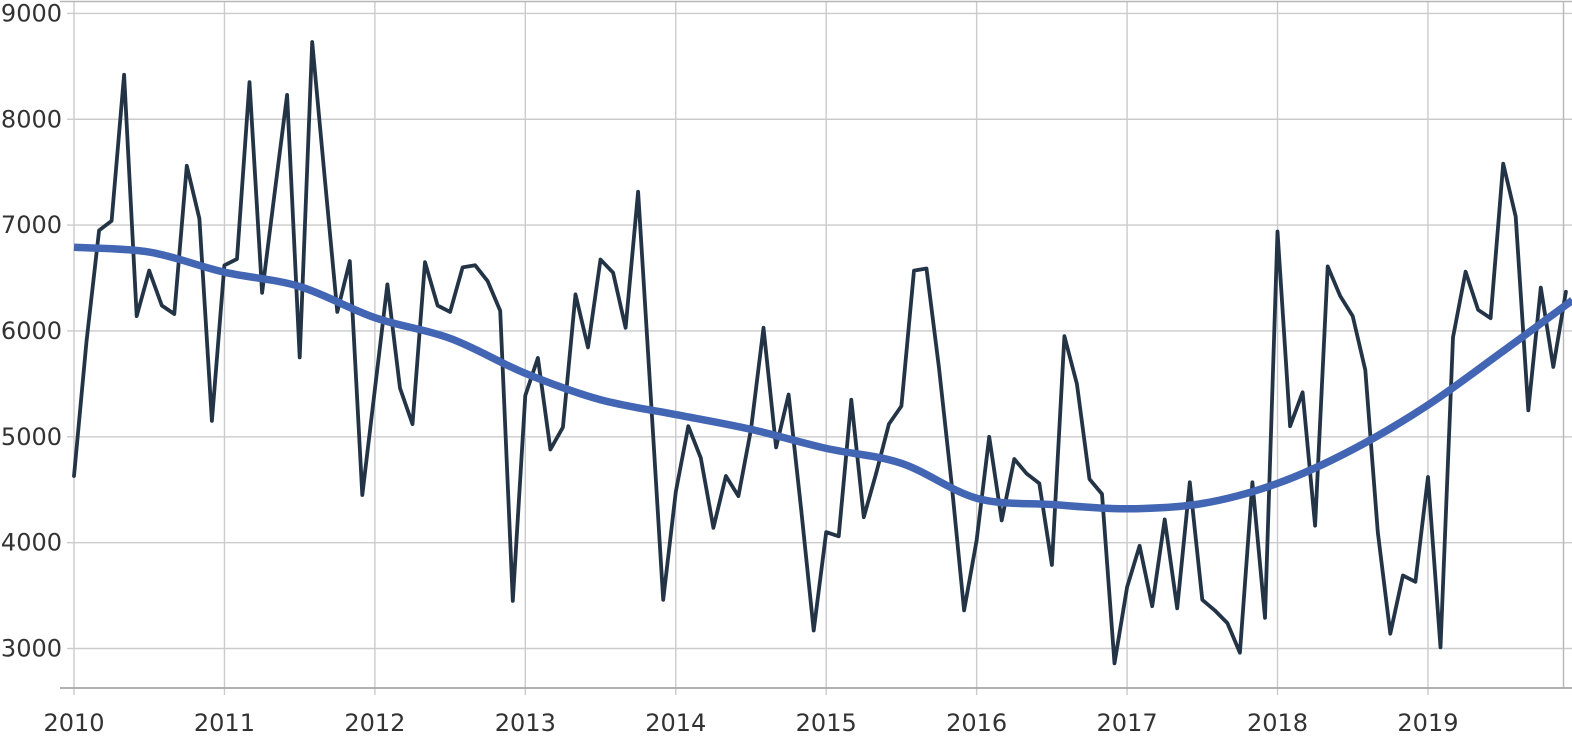 The width and height of the screenshot is (1572, 743). Describe the element at coordinates (1127, 723) in the screenshot. I see `x-axis-tick-label-2017: 2017` at that location.